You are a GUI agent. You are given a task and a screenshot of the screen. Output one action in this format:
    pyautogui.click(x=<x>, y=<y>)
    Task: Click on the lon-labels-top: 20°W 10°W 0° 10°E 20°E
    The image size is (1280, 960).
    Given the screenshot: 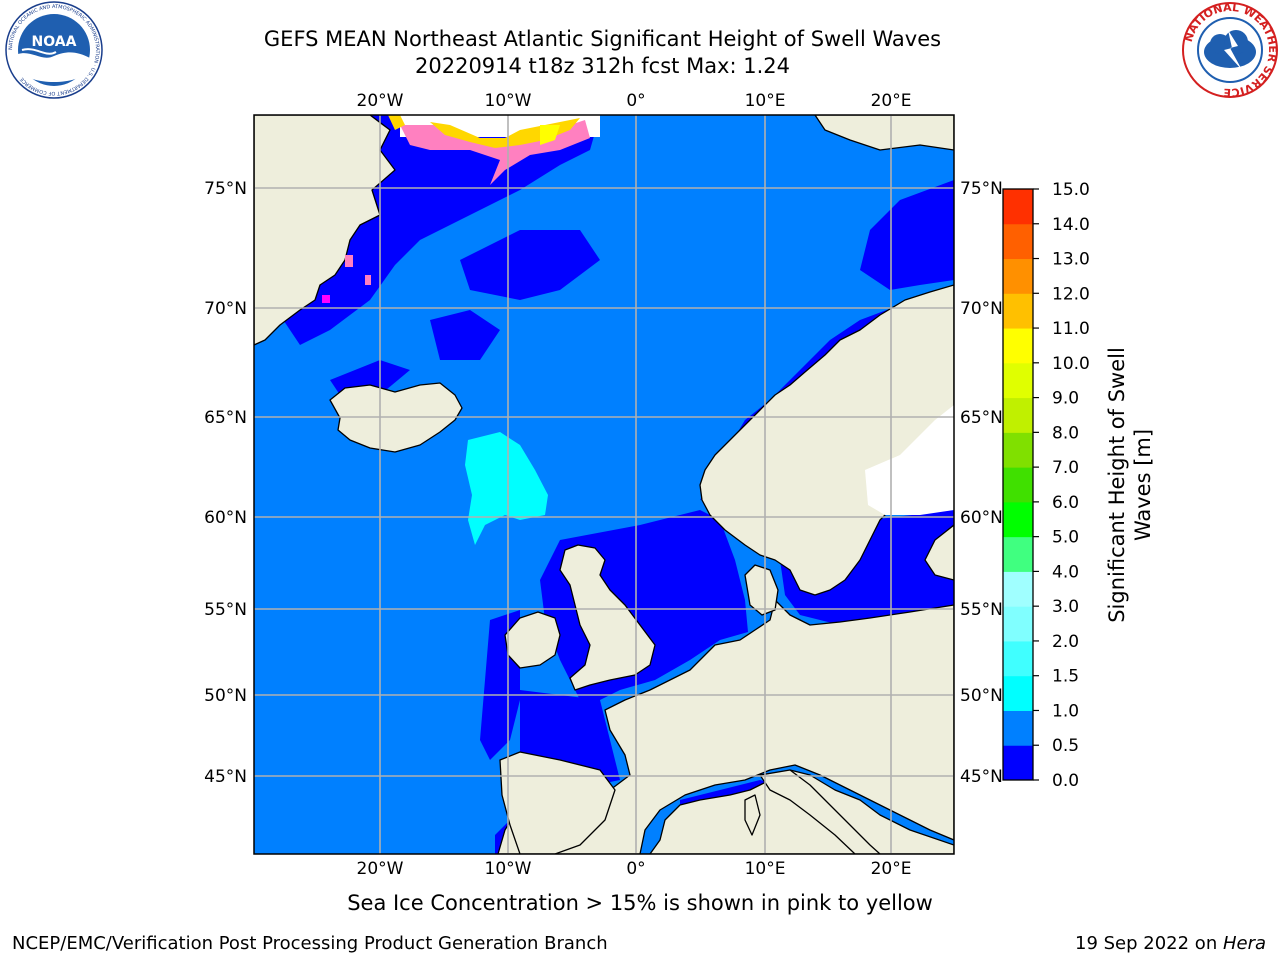 What is the action you would take?
    pyautogui.click(x=634, y=101)
    